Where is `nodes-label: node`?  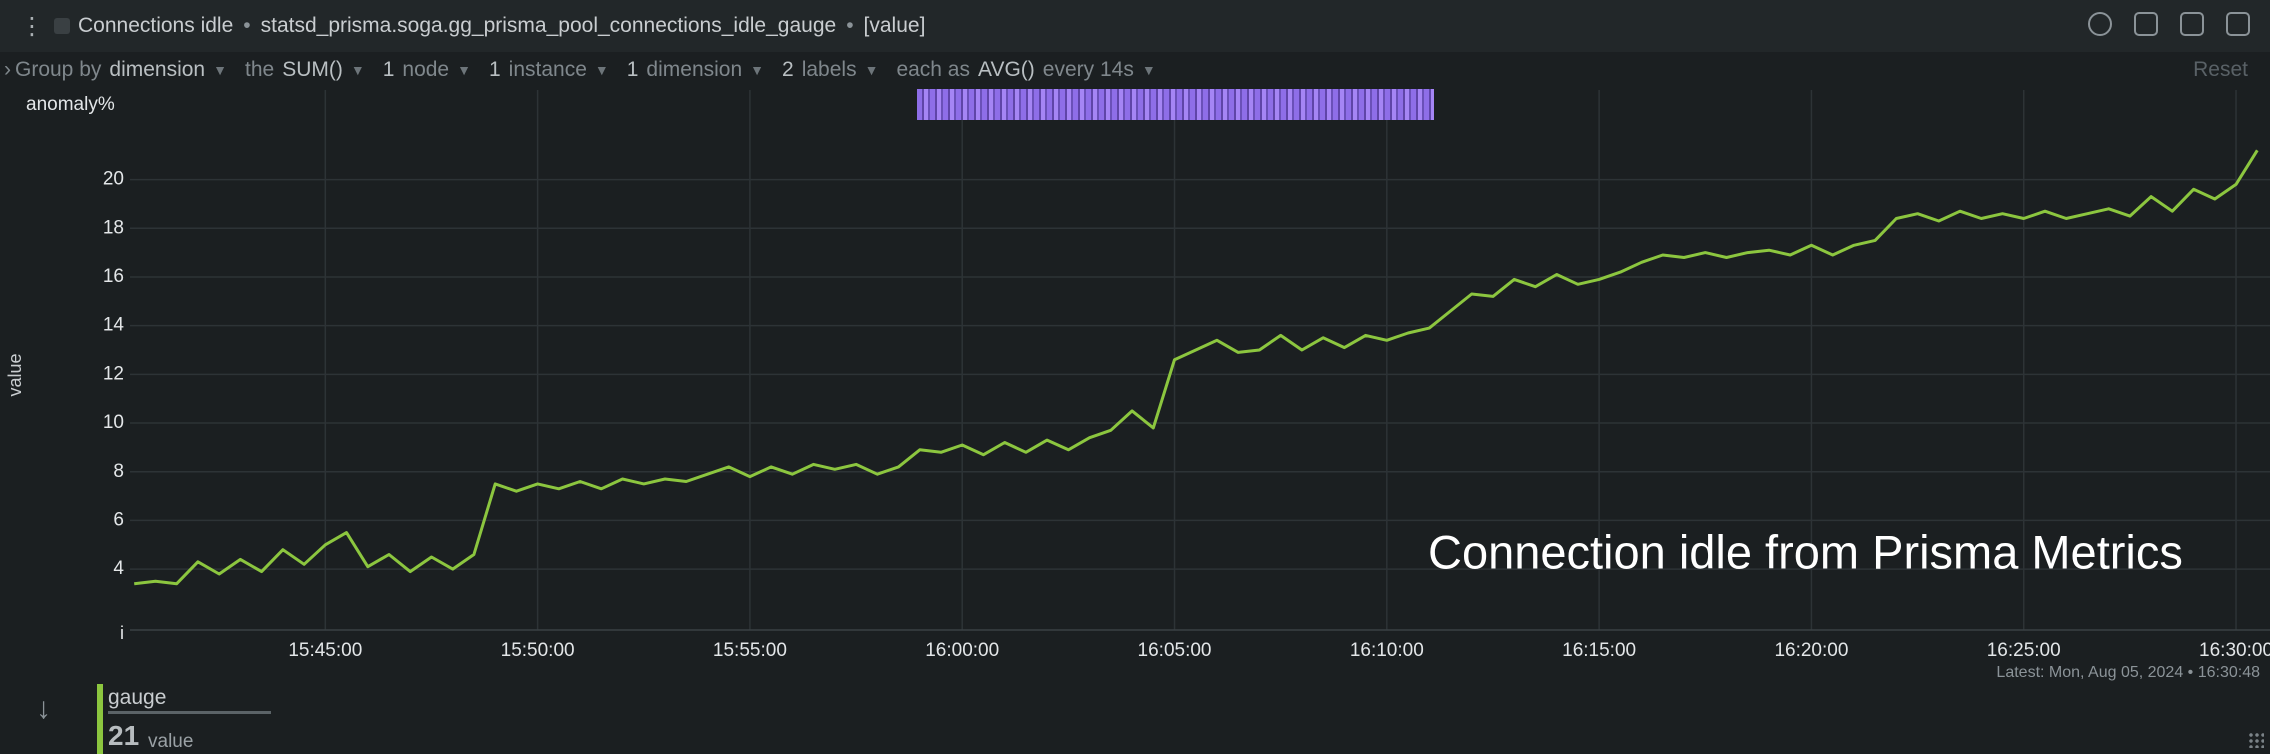
nodes-label: node is located at coordinates (426, 69).